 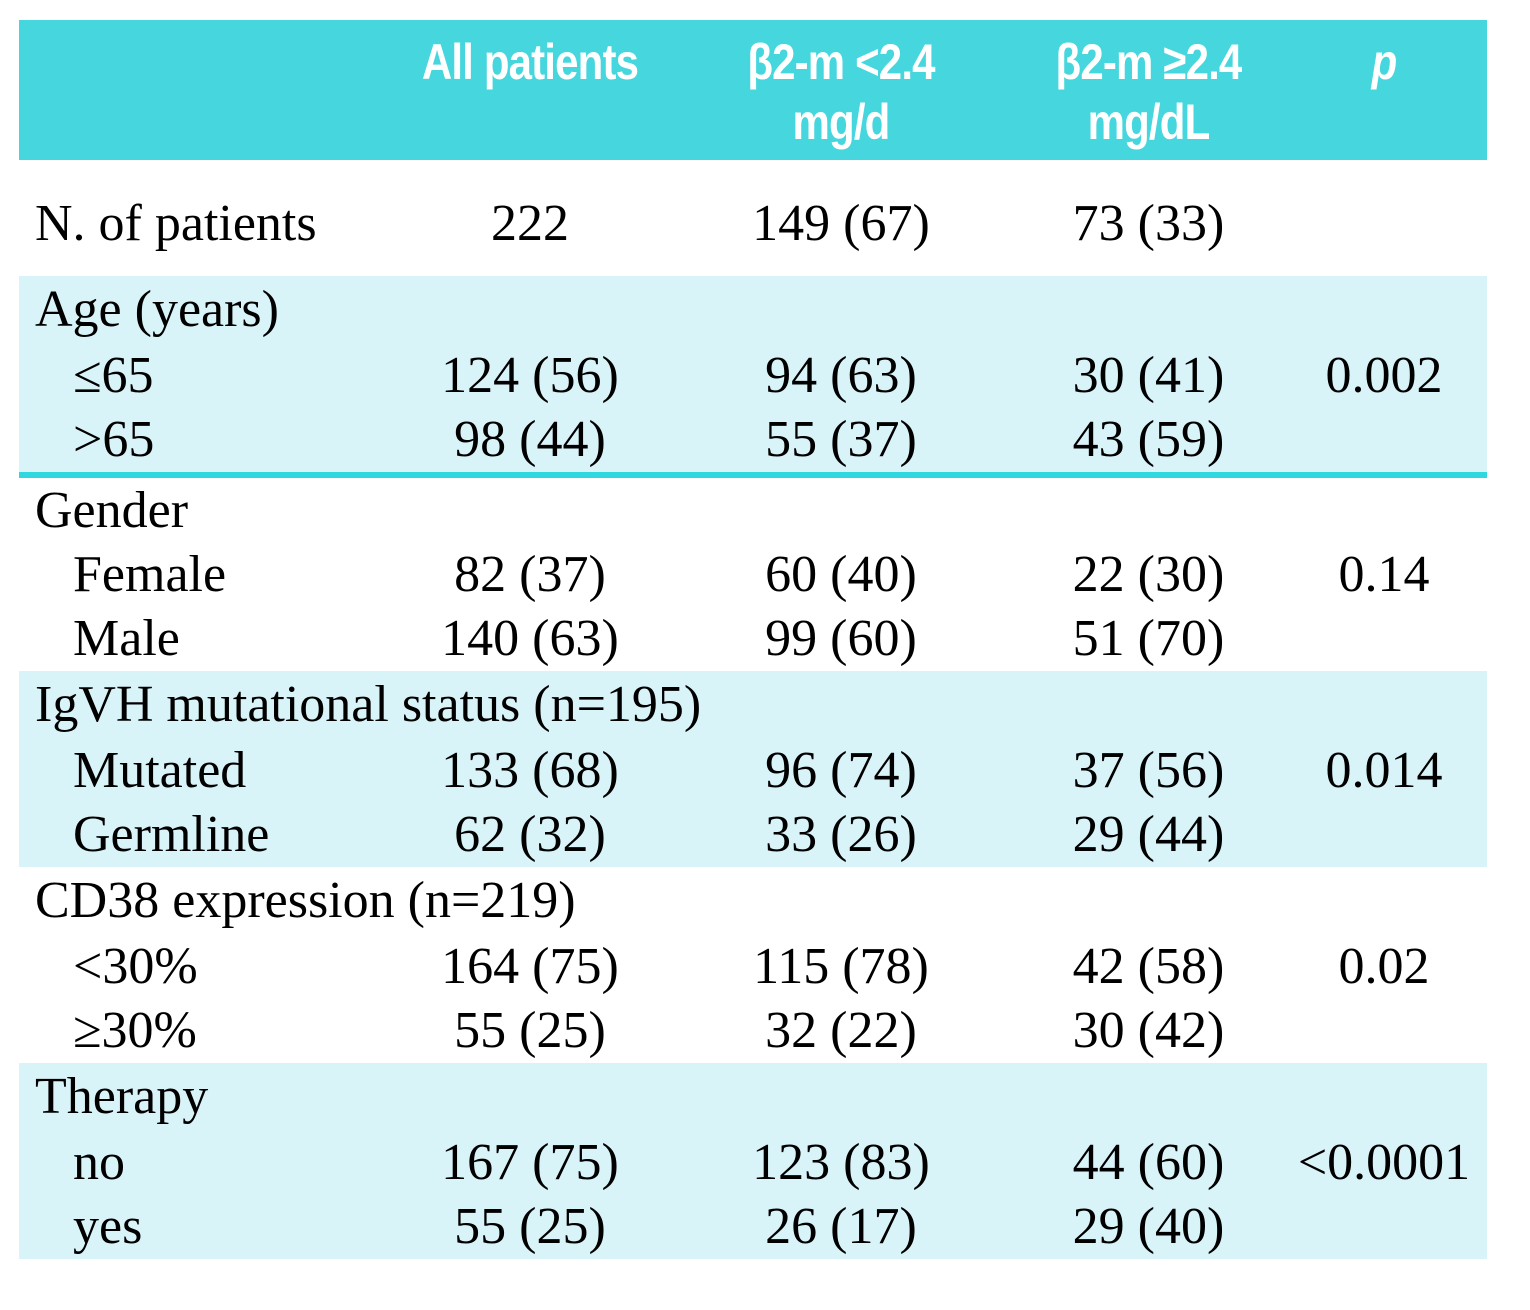 What do you see at coordinates (305, 900) in the screenshot?
I see `section-title: CD38 expression (n=219)` at bounding box center [305, 900].